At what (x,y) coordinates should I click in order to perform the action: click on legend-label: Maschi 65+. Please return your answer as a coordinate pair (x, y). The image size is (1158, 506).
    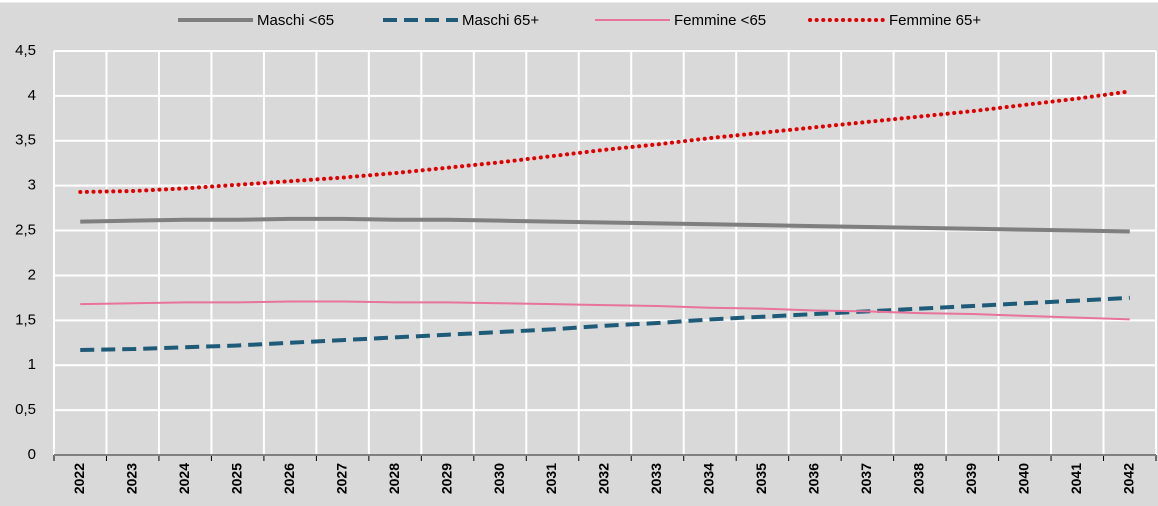
    Looking at the image, I should click on (500, 20).